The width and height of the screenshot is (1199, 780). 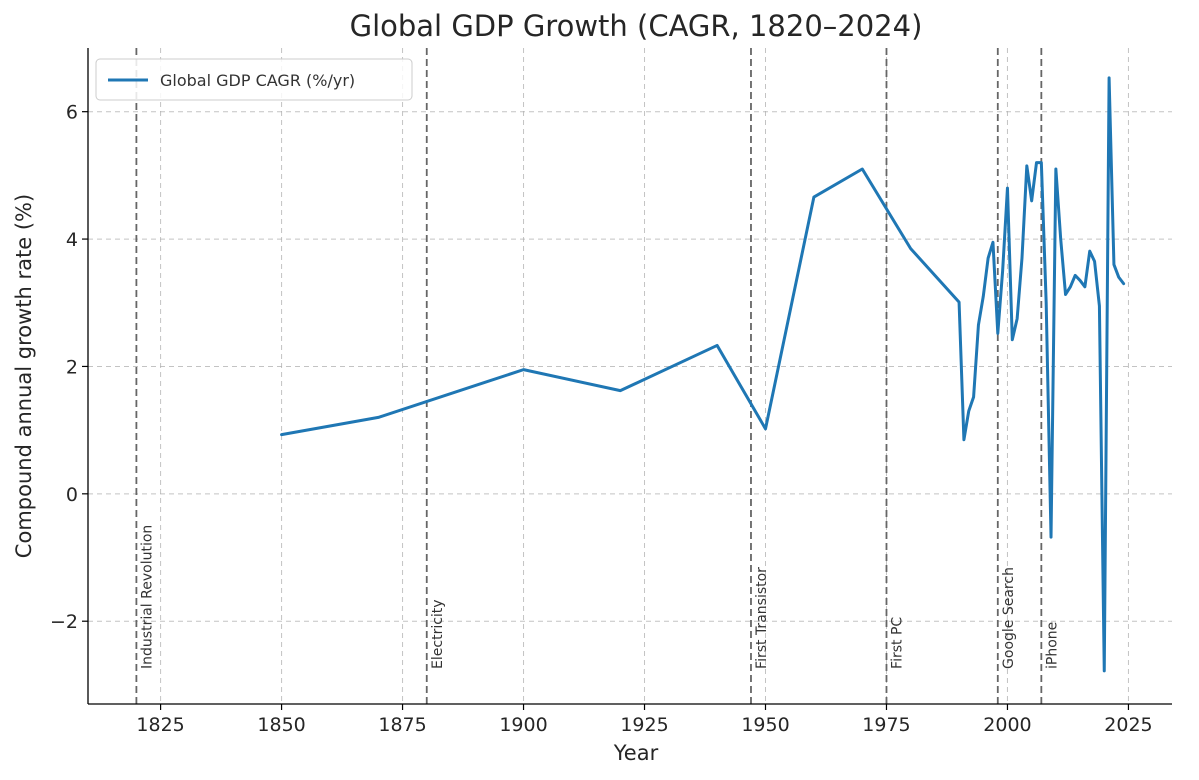 I want to click on event-label: Industrial Revolution, so click(x=147, y=597).